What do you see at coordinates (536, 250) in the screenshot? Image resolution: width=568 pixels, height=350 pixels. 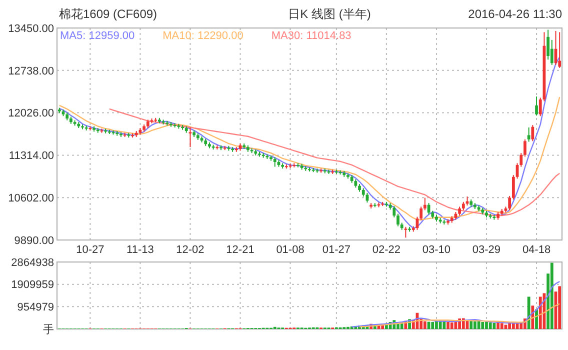 I see `x-tick-label: 04-18` at bounding box center [536, 250].